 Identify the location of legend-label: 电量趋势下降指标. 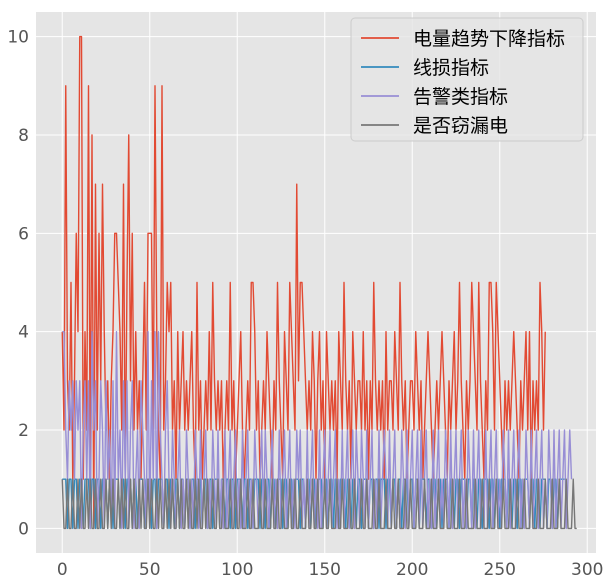
(489, 39).